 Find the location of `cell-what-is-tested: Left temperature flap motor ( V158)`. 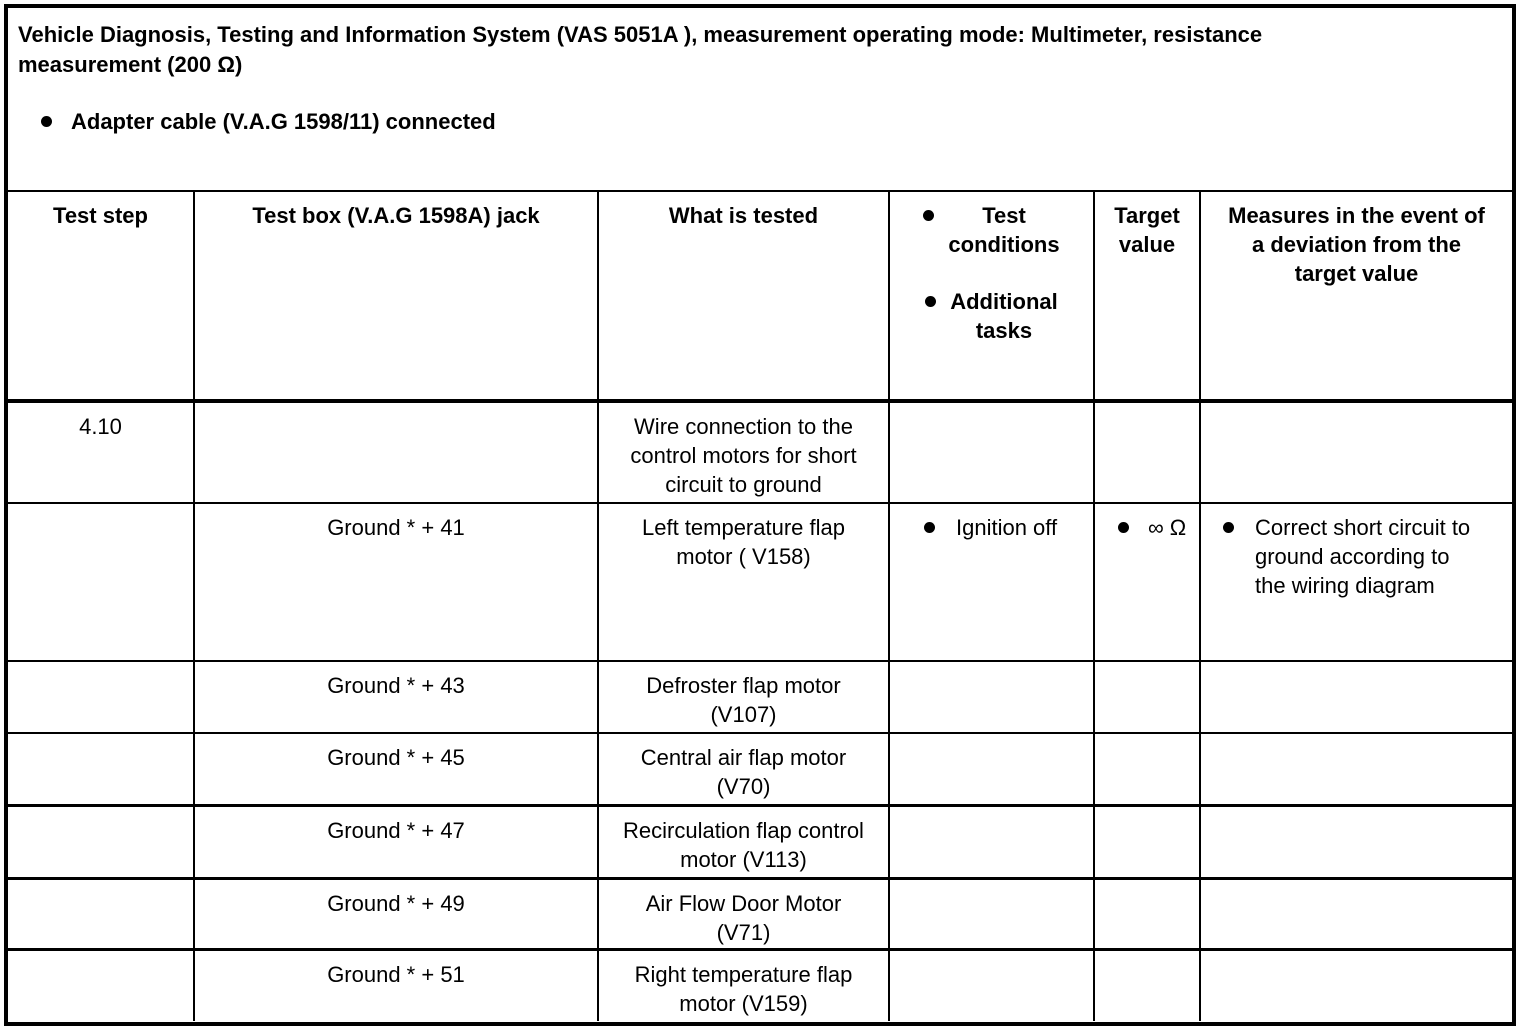

cell-what-is-tested: Left temperature flap motor ( V158) is located at coordinates (743, 582).